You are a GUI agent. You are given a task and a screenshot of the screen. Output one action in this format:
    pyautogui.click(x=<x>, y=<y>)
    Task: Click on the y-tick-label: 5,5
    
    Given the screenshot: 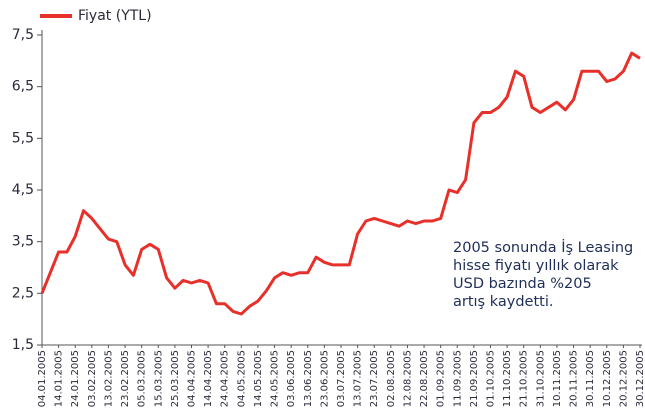 What is the action you would take?
    pyautogui.click(x=23, y=138)
    